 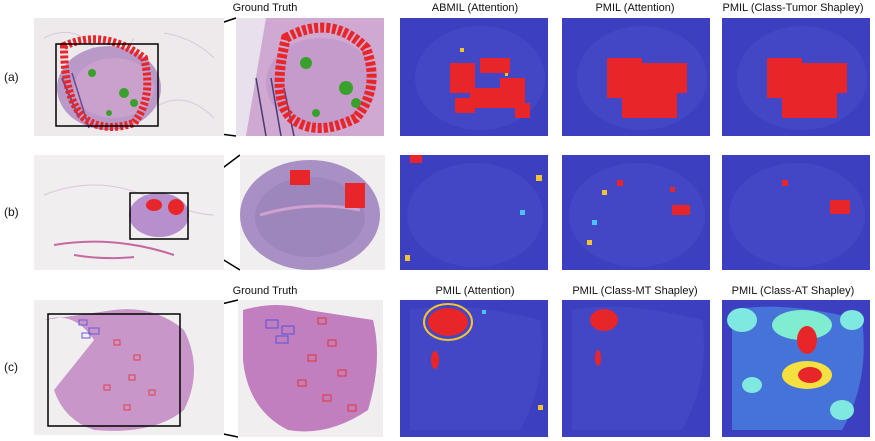 What do you see at coordinates (635, 291) in the screenshot?
I see `header-pmil-class-mt-shapley: PMIL (Class-MT Shapley)` at bounding box center [635, 291].